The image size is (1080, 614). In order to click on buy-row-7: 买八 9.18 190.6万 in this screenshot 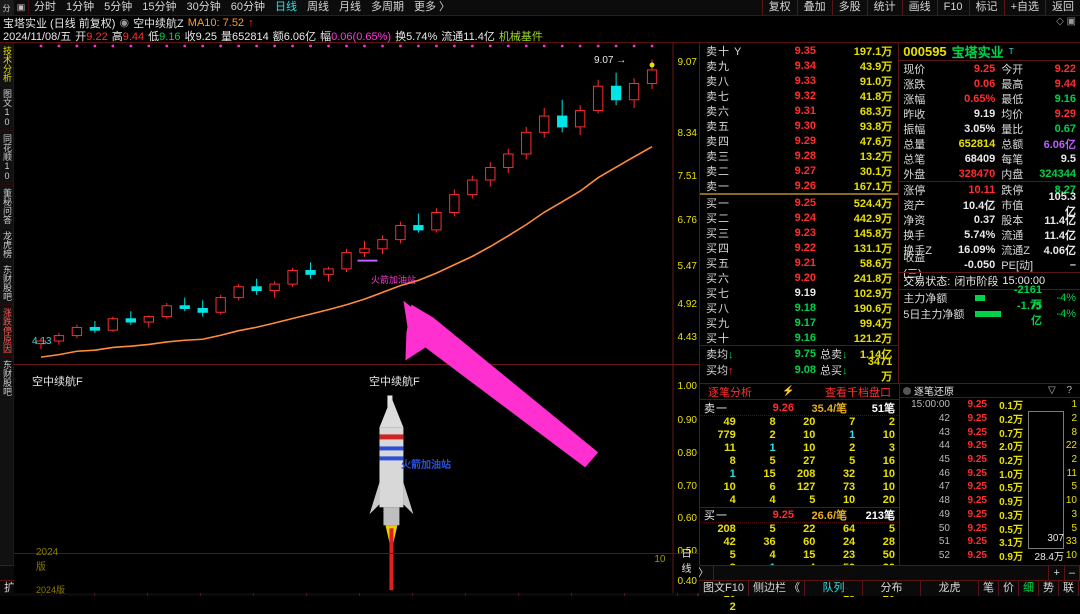, I will do `click(799, 307)`.